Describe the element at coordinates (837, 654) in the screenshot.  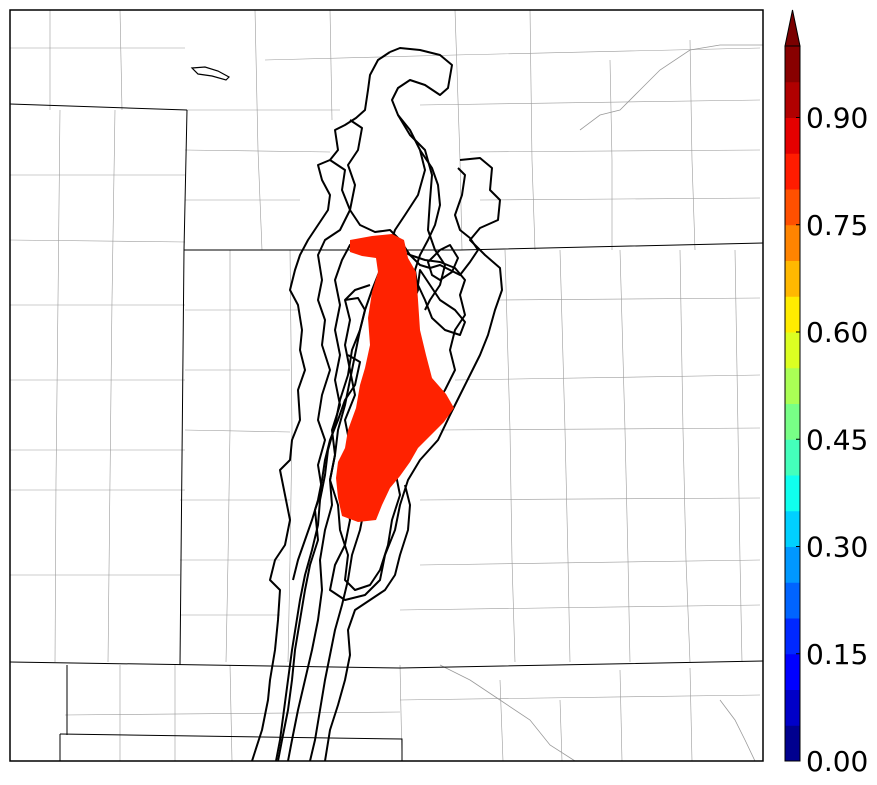
I see `colorbar-tick-label: 0.15` at that location.